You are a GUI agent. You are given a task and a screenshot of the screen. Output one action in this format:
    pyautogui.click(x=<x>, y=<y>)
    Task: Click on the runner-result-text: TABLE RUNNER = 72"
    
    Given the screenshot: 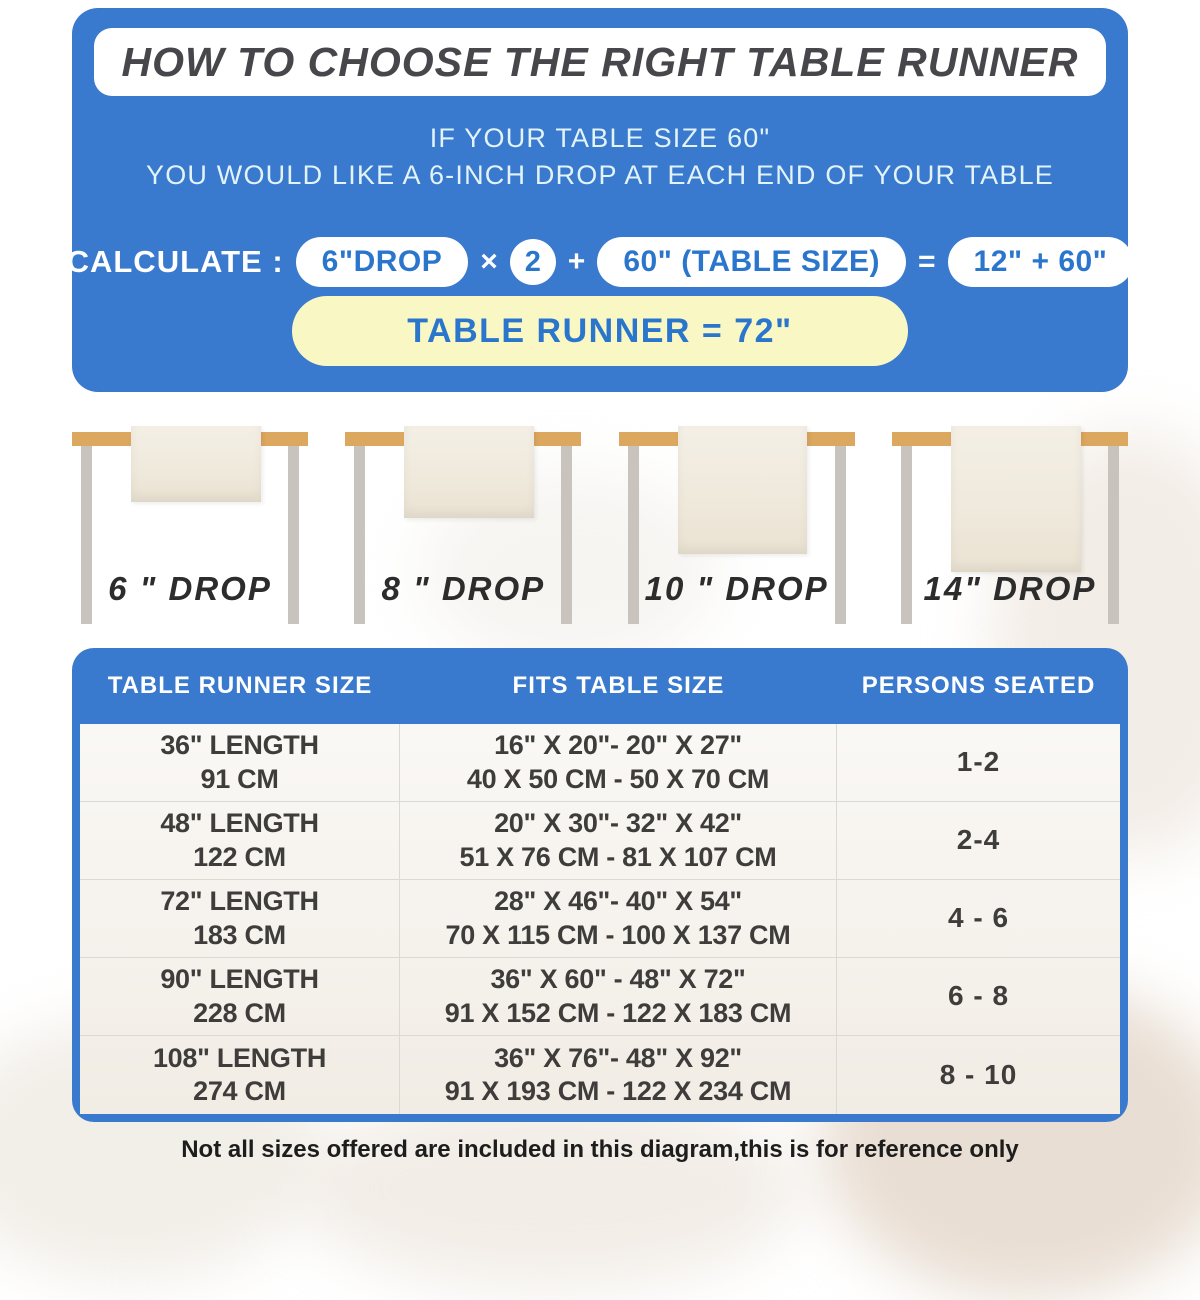 What is the action you would take?
    pyautogui.click(x=600, y=330)
    